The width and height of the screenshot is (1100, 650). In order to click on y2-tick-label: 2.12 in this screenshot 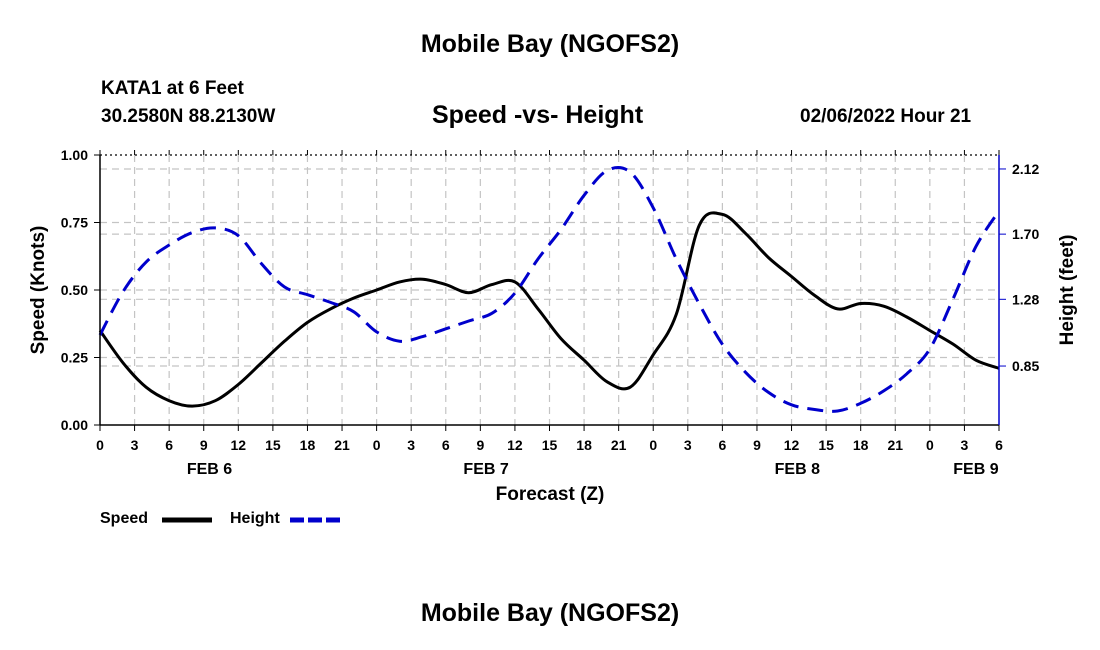, I will do `click(1025, 169)`.